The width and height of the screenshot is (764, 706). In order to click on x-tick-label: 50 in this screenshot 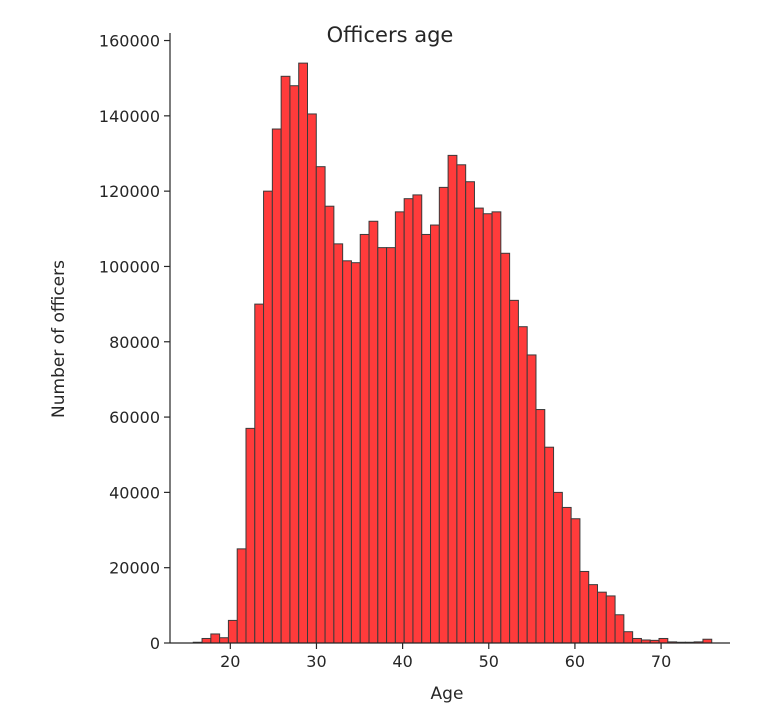, I will do `click(489, 661)`.